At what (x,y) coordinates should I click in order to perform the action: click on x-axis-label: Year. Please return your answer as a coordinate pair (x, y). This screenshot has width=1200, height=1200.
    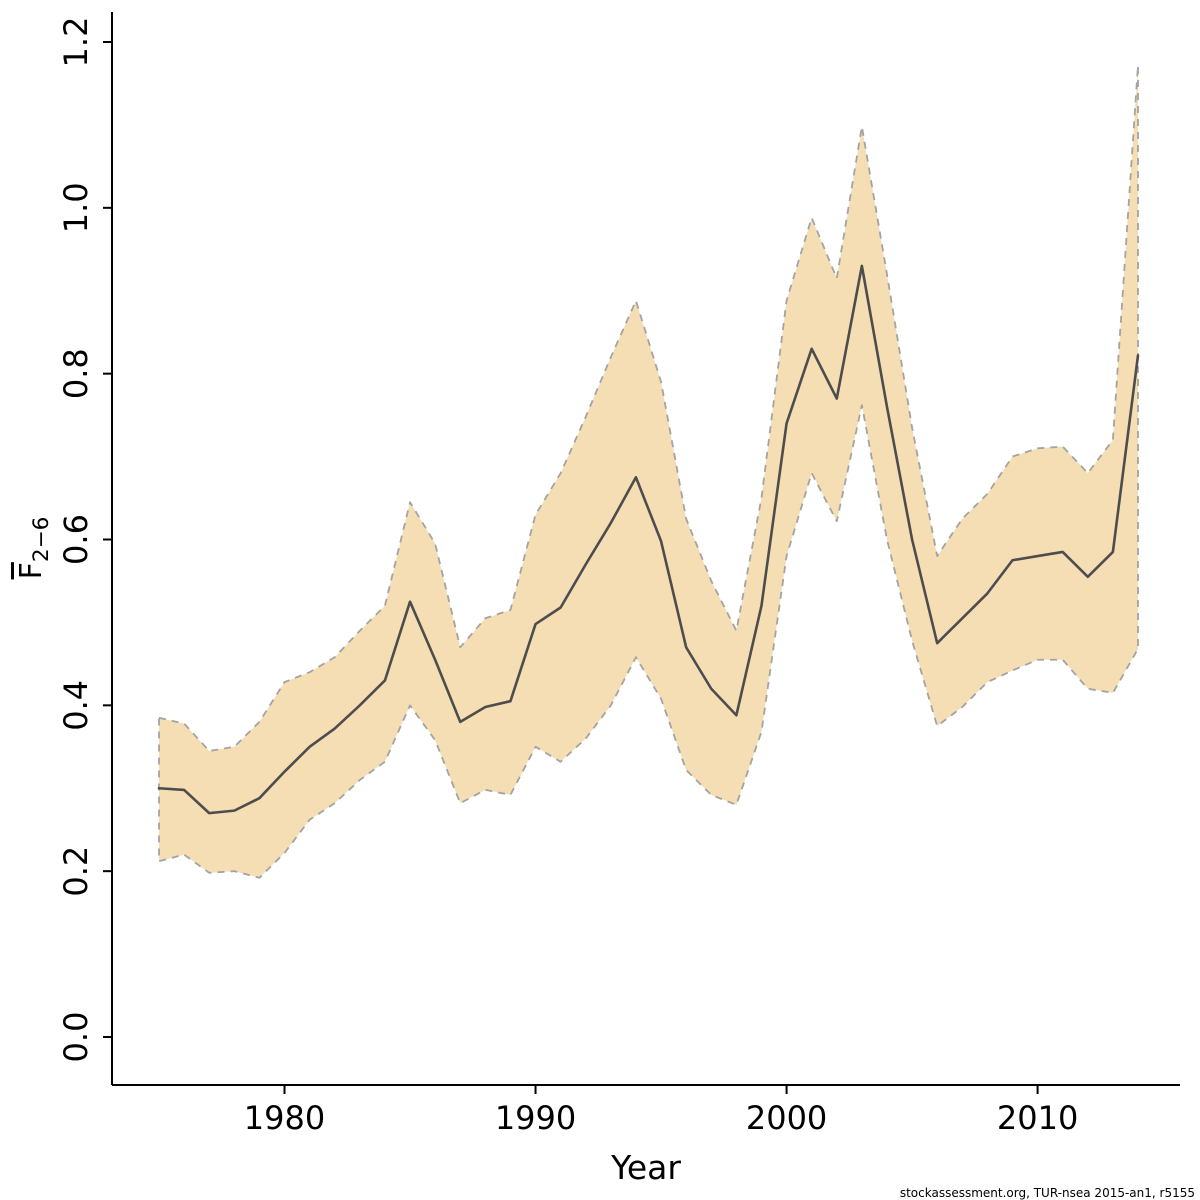
    Looking at the image, I should click on (646, 1167).